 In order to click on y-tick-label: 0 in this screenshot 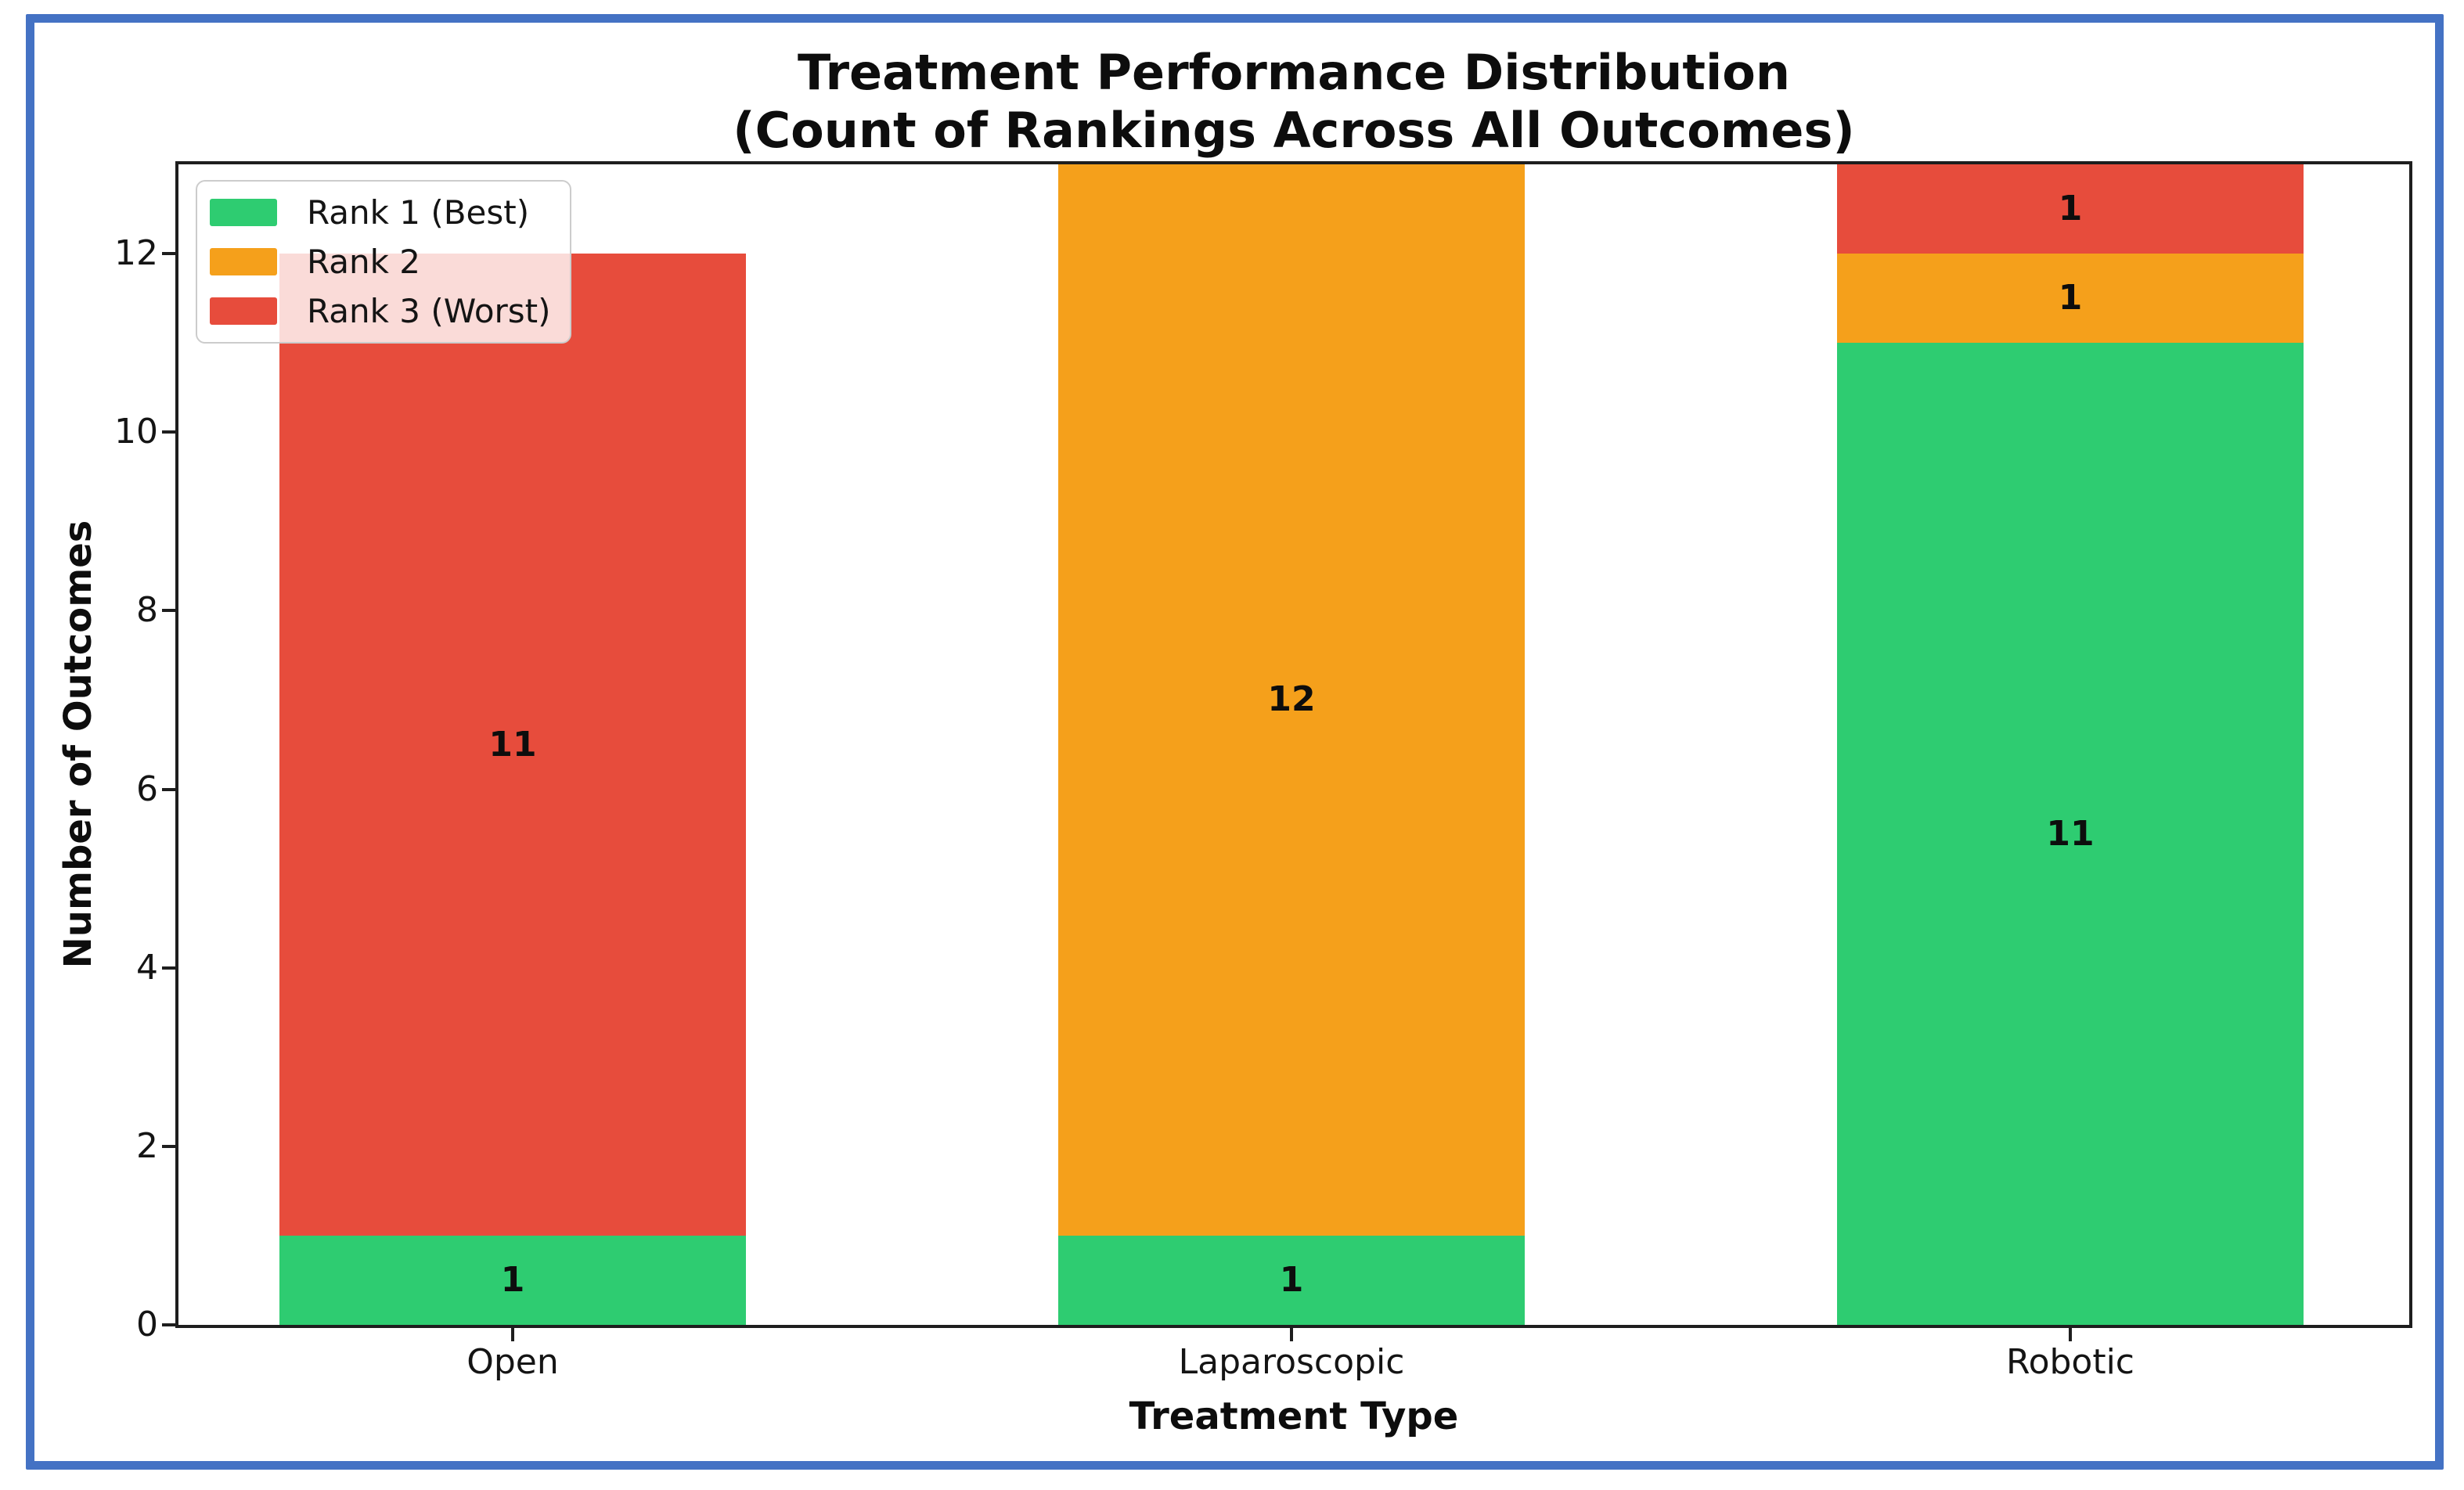, I will do `click(147, 1324)`.